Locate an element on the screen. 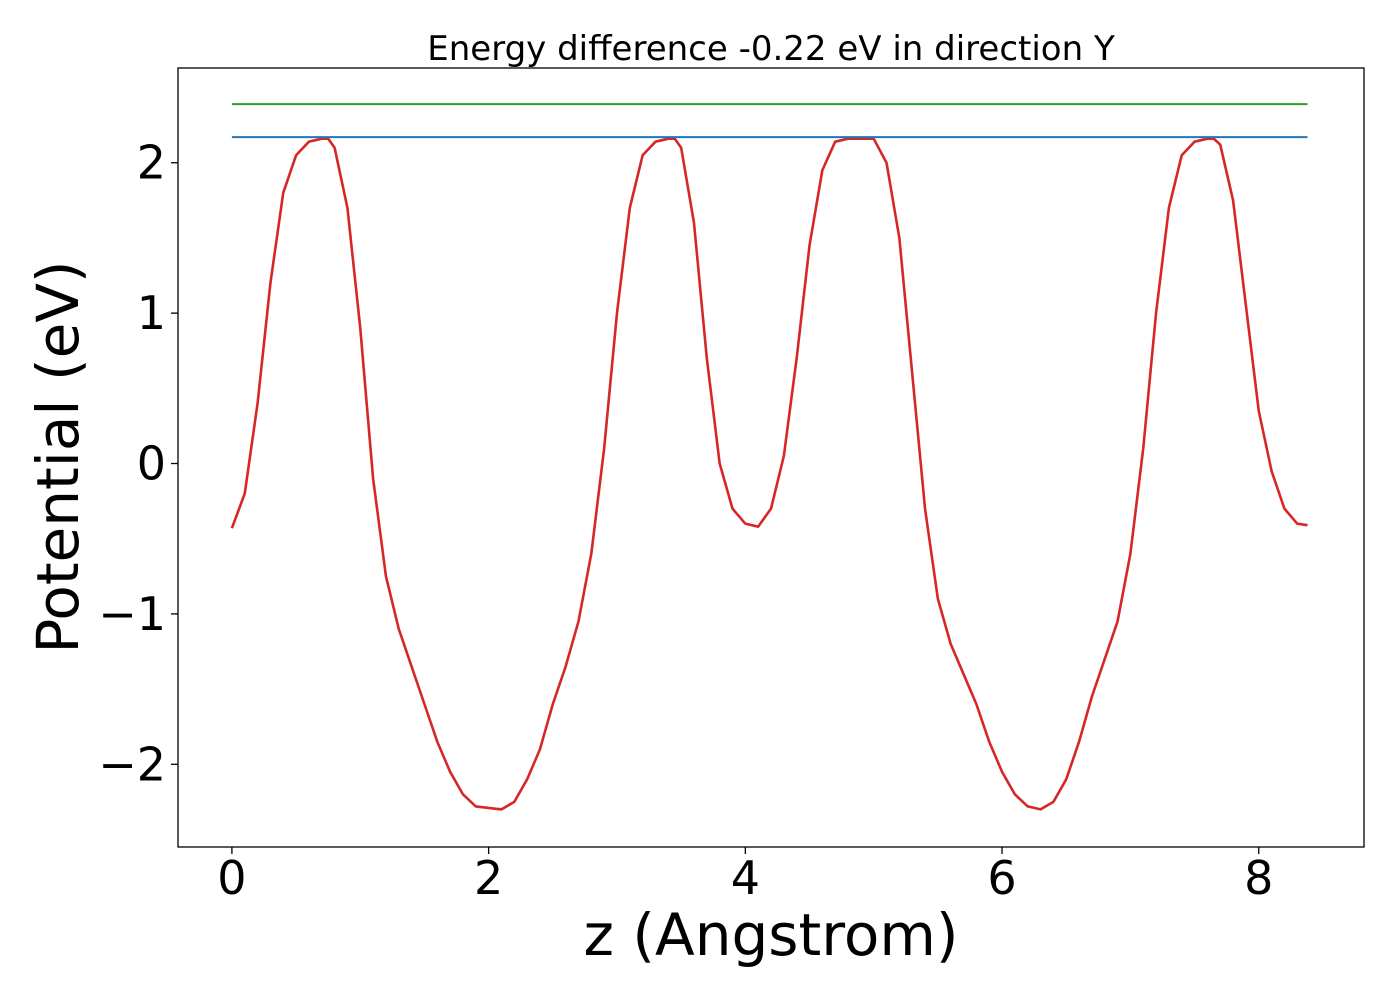 This screenshot has width=1400, height=1000. x-axis-label: z (Angstrom) is located at coordinates (771, 935).